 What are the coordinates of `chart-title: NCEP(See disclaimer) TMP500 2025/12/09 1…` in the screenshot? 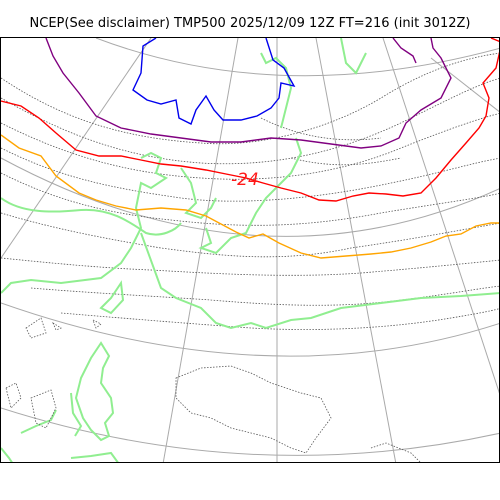 It's located at (250, 23).